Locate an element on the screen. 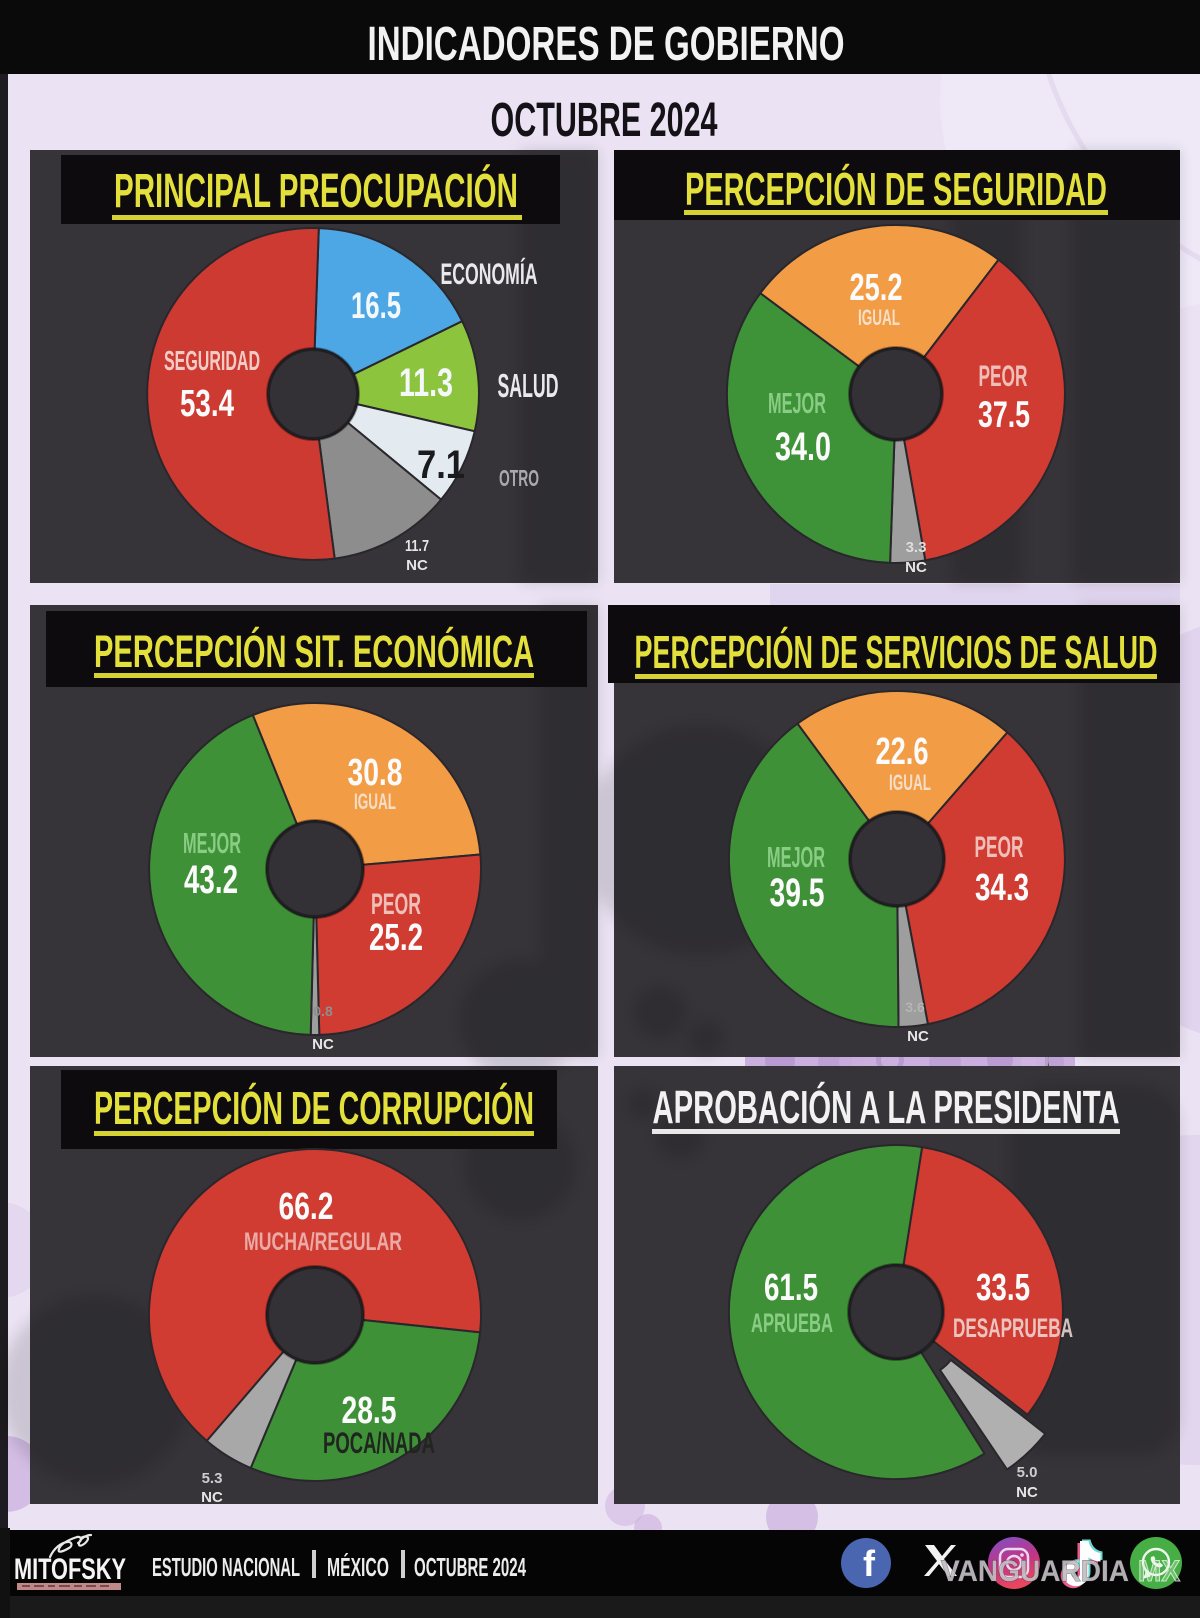 The image size is (1200, 1618). svg-text: PERCEPCIÓN DE SEGURIDAD is located at coordinates (896, 189).